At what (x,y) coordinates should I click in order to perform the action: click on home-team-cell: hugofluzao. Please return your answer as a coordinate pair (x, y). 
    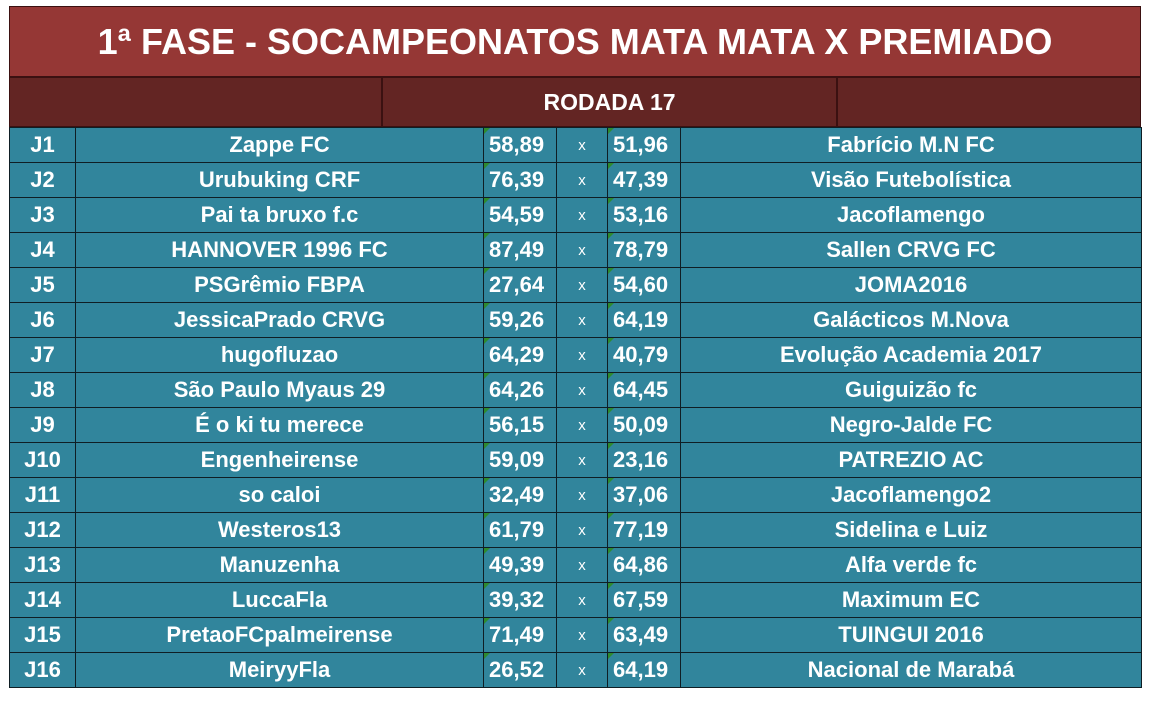
    Looking at the image, I should click on (279, 355).